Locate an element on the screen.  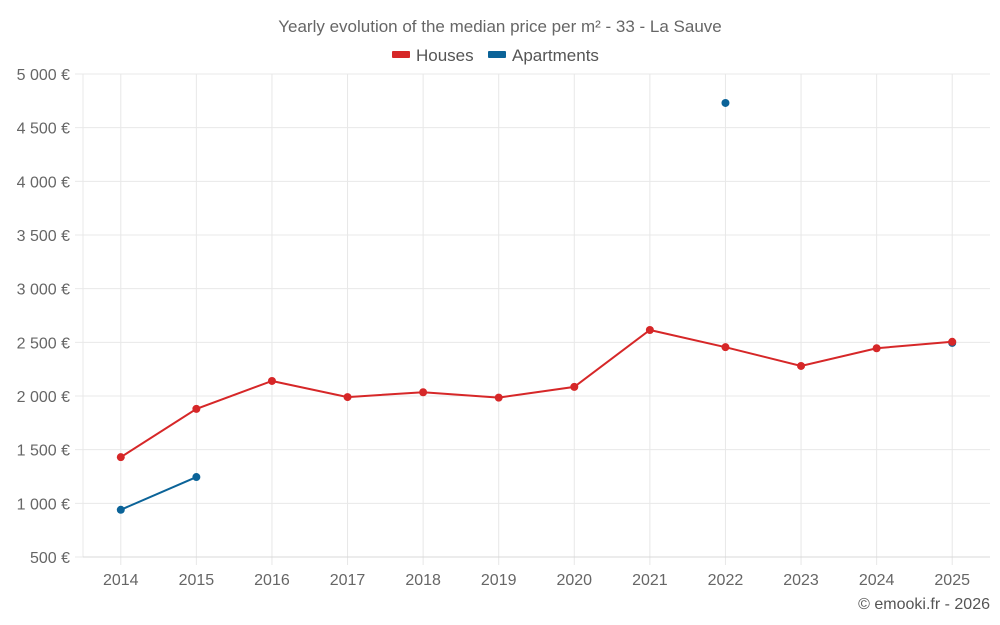
data-point-houses-2025 is located at coordinates (952, 341).